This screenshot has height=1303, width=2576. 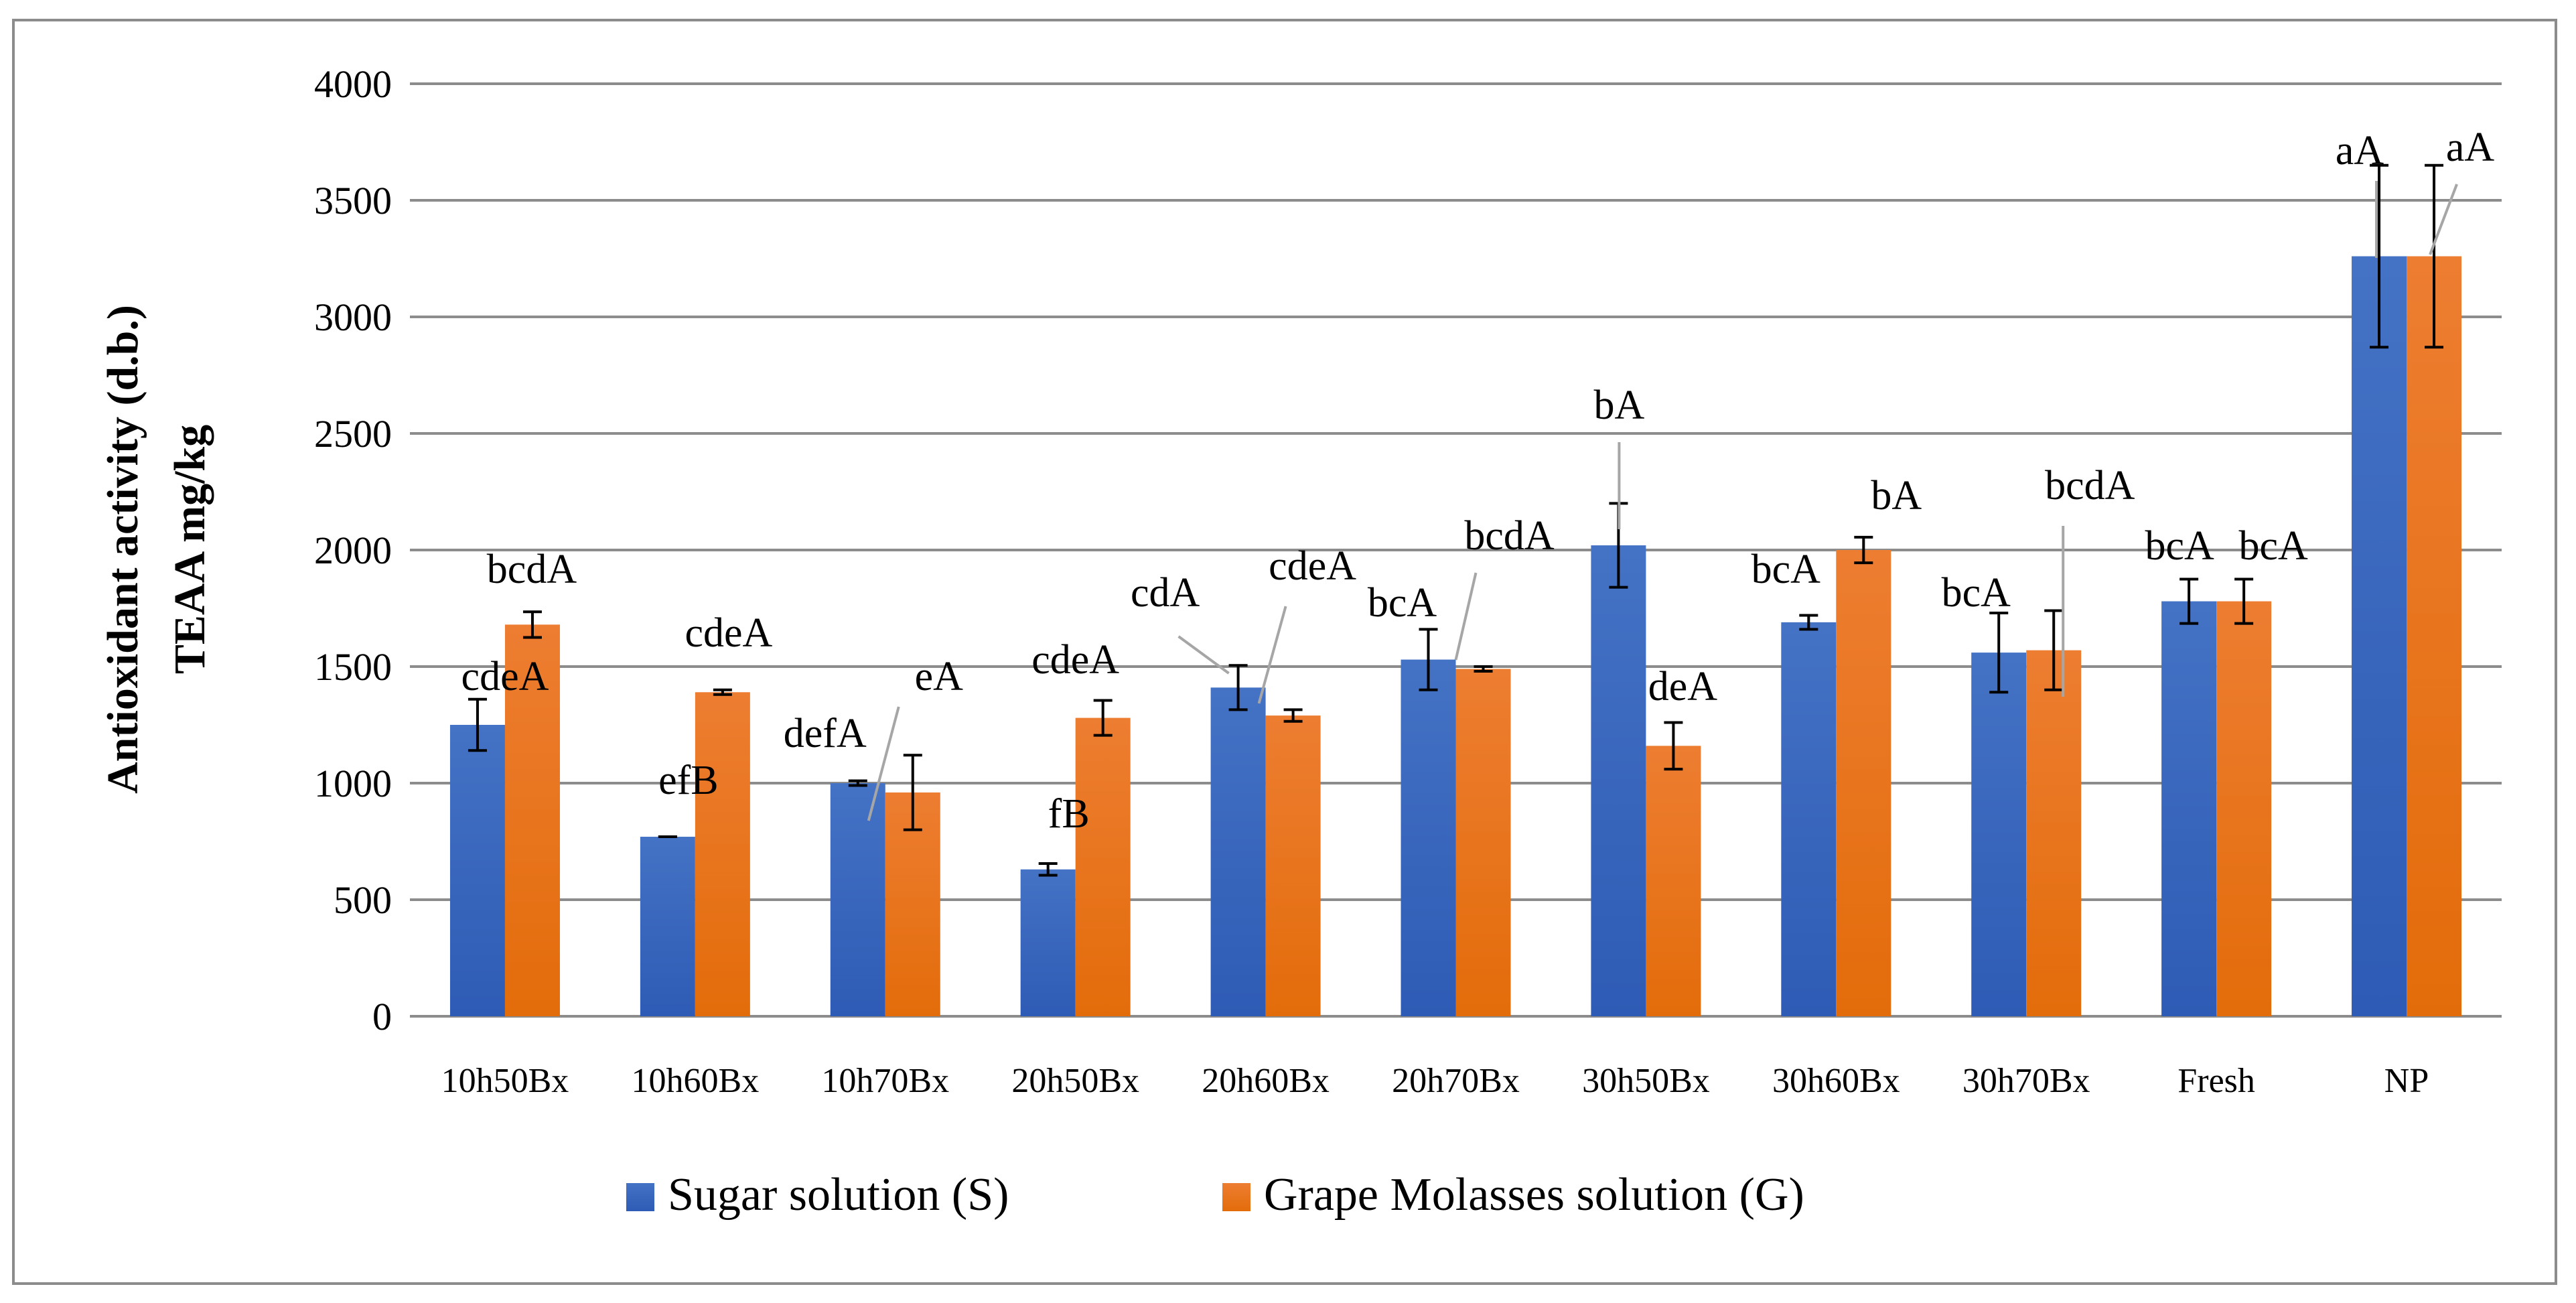 I want to click on bar-sugar-20h70Bx, so click(x=1428, y=837).